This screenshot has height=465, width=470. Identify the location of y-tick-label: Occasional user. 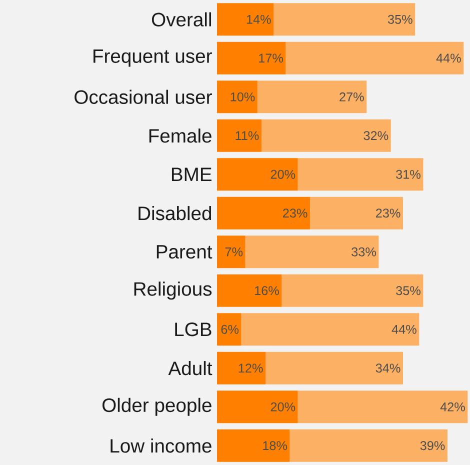
(143, 97).